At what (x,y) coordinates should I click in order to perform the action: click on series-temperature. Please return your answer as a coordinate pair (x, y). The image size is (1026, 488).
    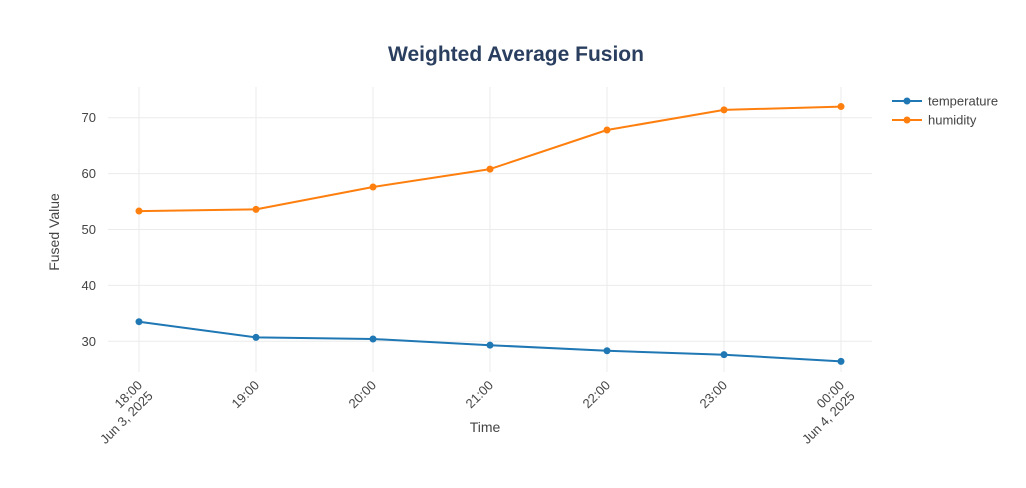
    Looking at the image, I should click on (490, 341).